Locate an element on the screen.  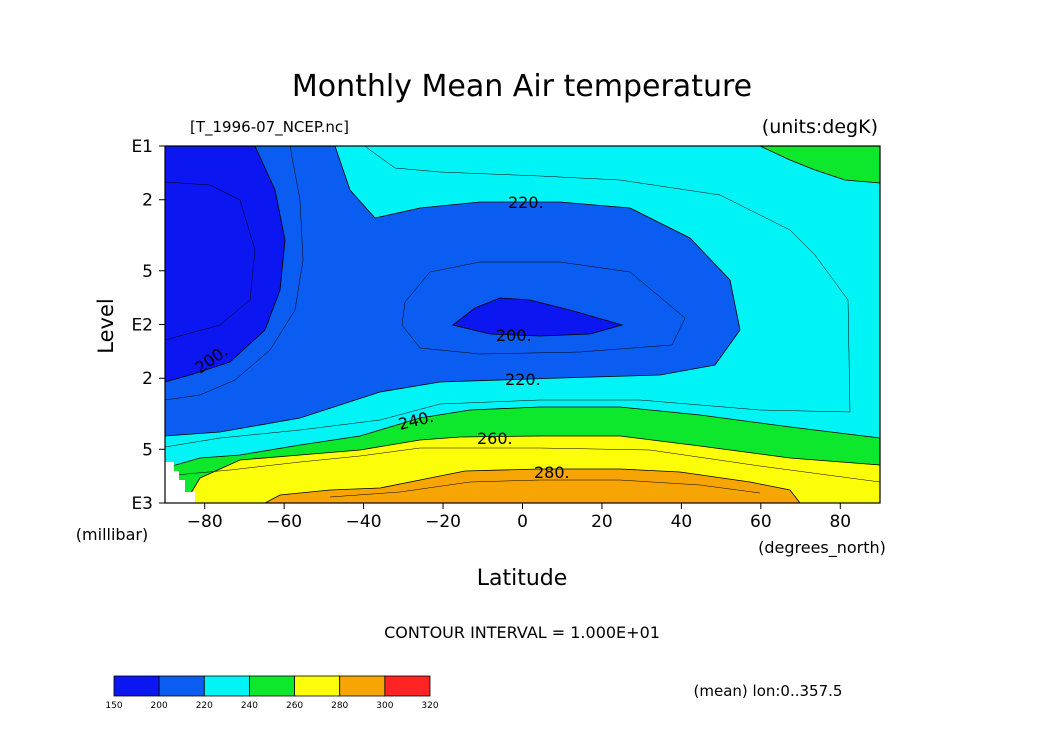
source-file-label: [T_1996-07_NCEP.nc] is located at coordinates (269, 127).